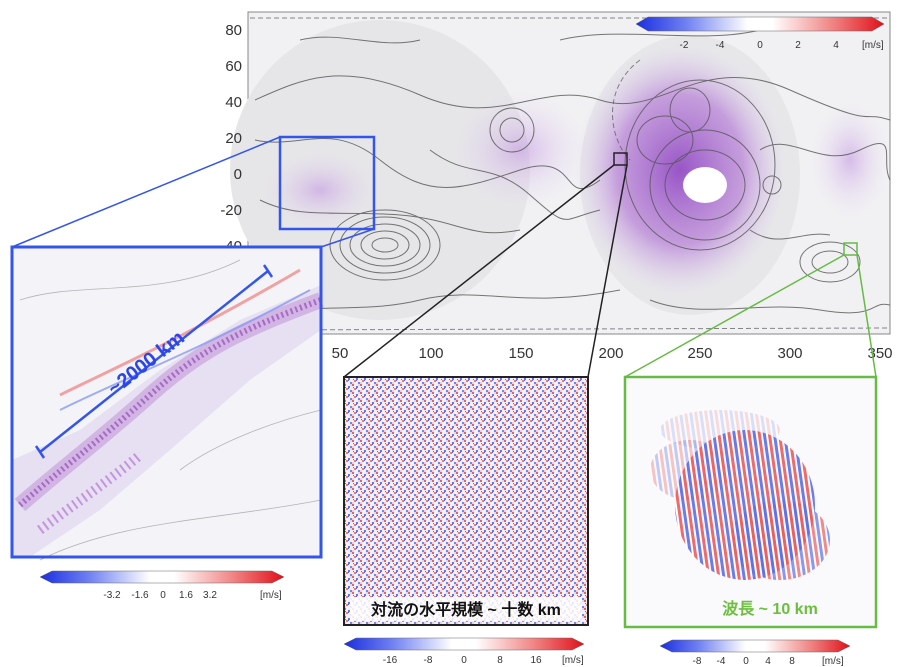 Image resolution: width=898 pixels, height=667 pixels. What do you see at coordinates (464, 644) in the screenshot?
I see `middle-colorbar-gradient` at bounding box center [464, 644].